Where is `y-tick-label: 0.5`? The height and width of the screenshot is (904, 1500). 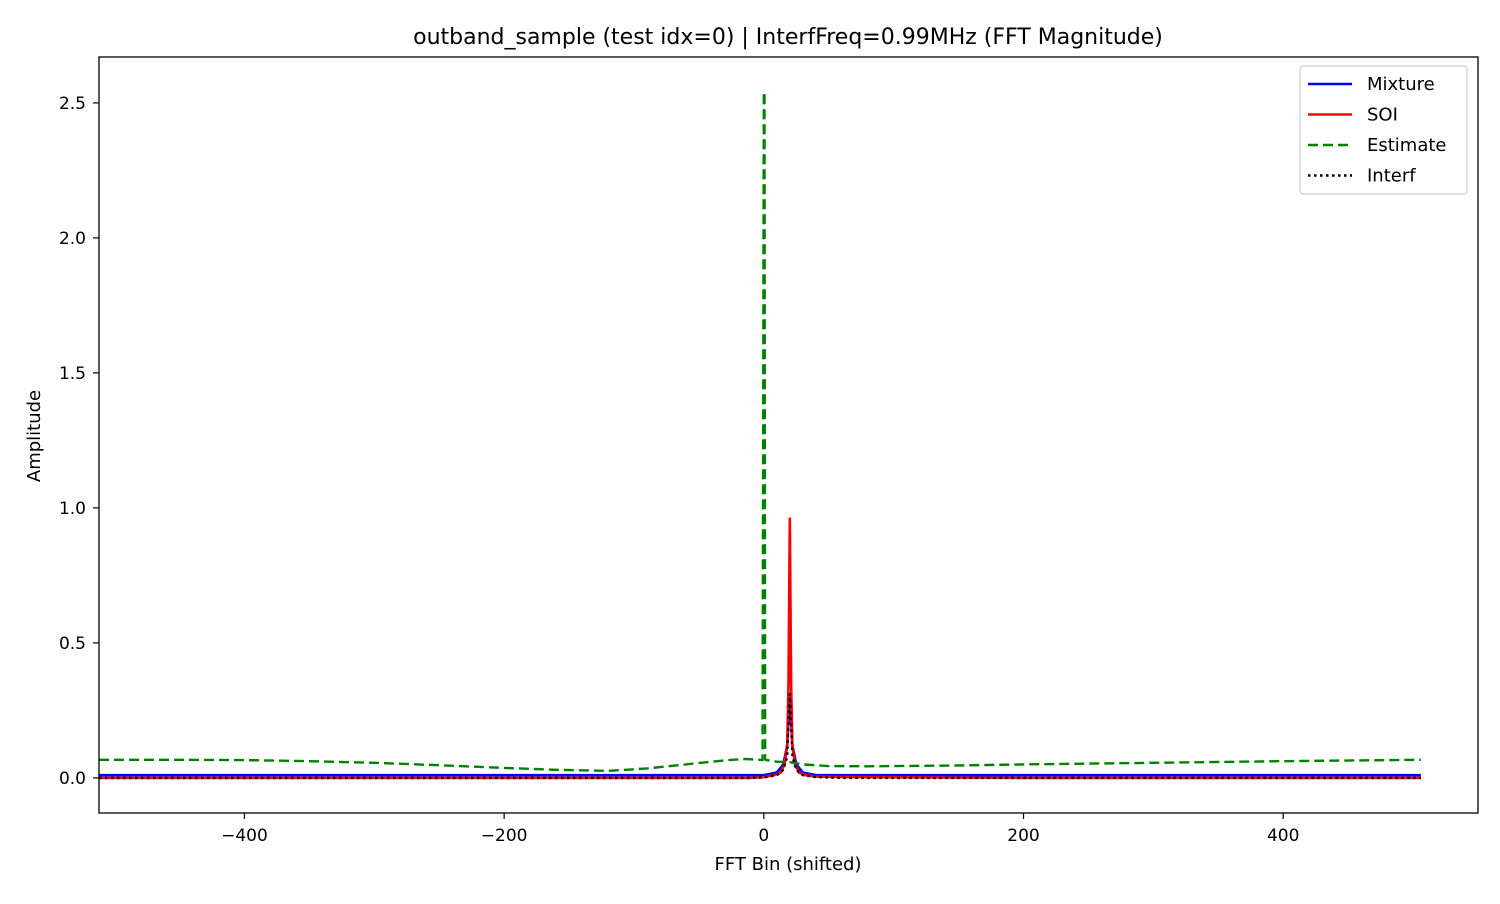 y-tick-label: 0.5 is located at coordinates (72, 644).